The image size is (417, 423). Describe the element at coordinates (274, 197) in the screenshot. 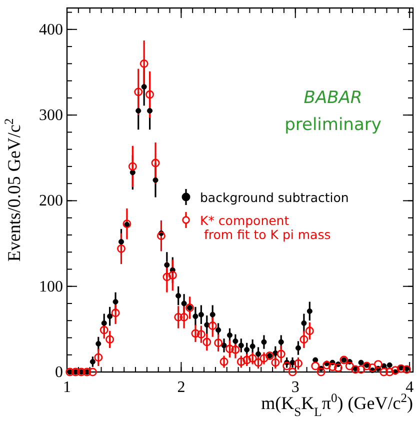

I see `legend-label: background subtraction` at that location.